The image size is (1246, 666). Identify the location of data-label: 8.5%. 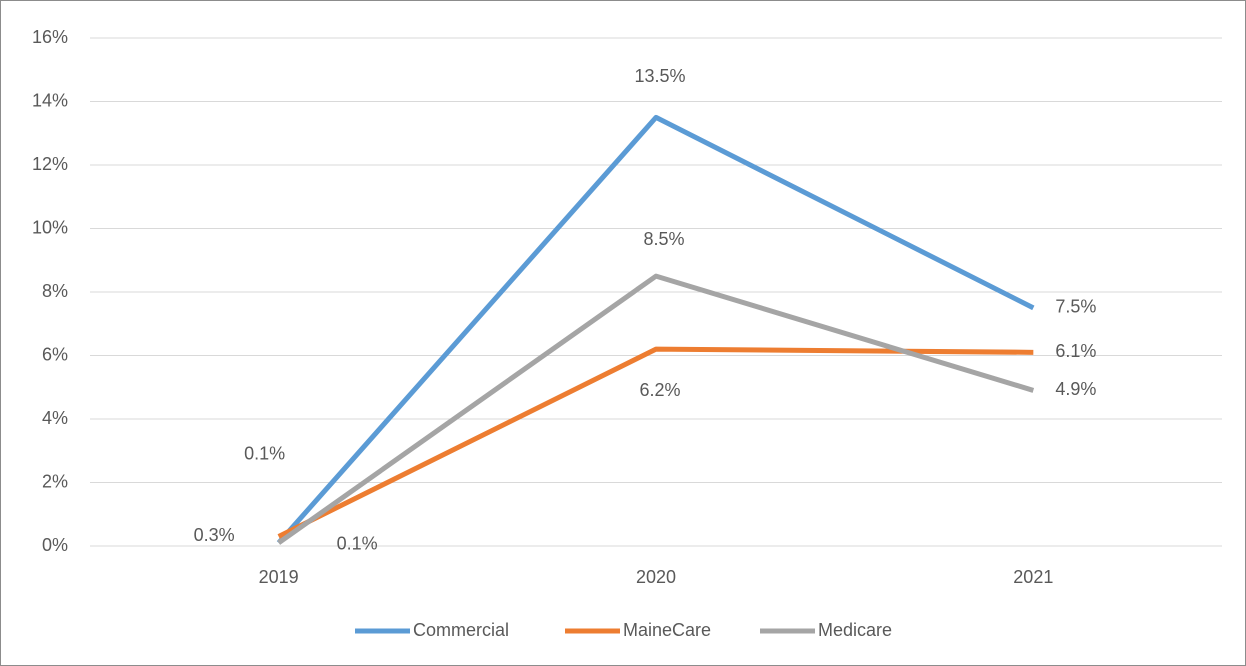
(663, 239).